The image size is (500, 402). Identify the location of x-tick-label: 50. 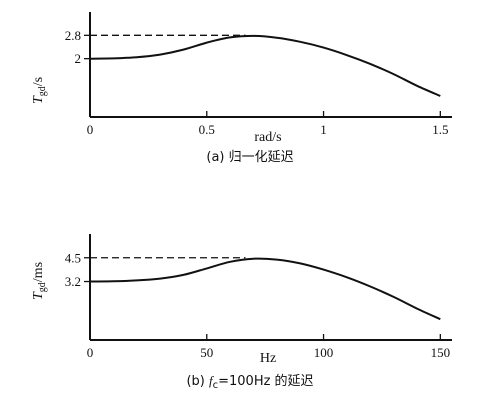
(206, 352).